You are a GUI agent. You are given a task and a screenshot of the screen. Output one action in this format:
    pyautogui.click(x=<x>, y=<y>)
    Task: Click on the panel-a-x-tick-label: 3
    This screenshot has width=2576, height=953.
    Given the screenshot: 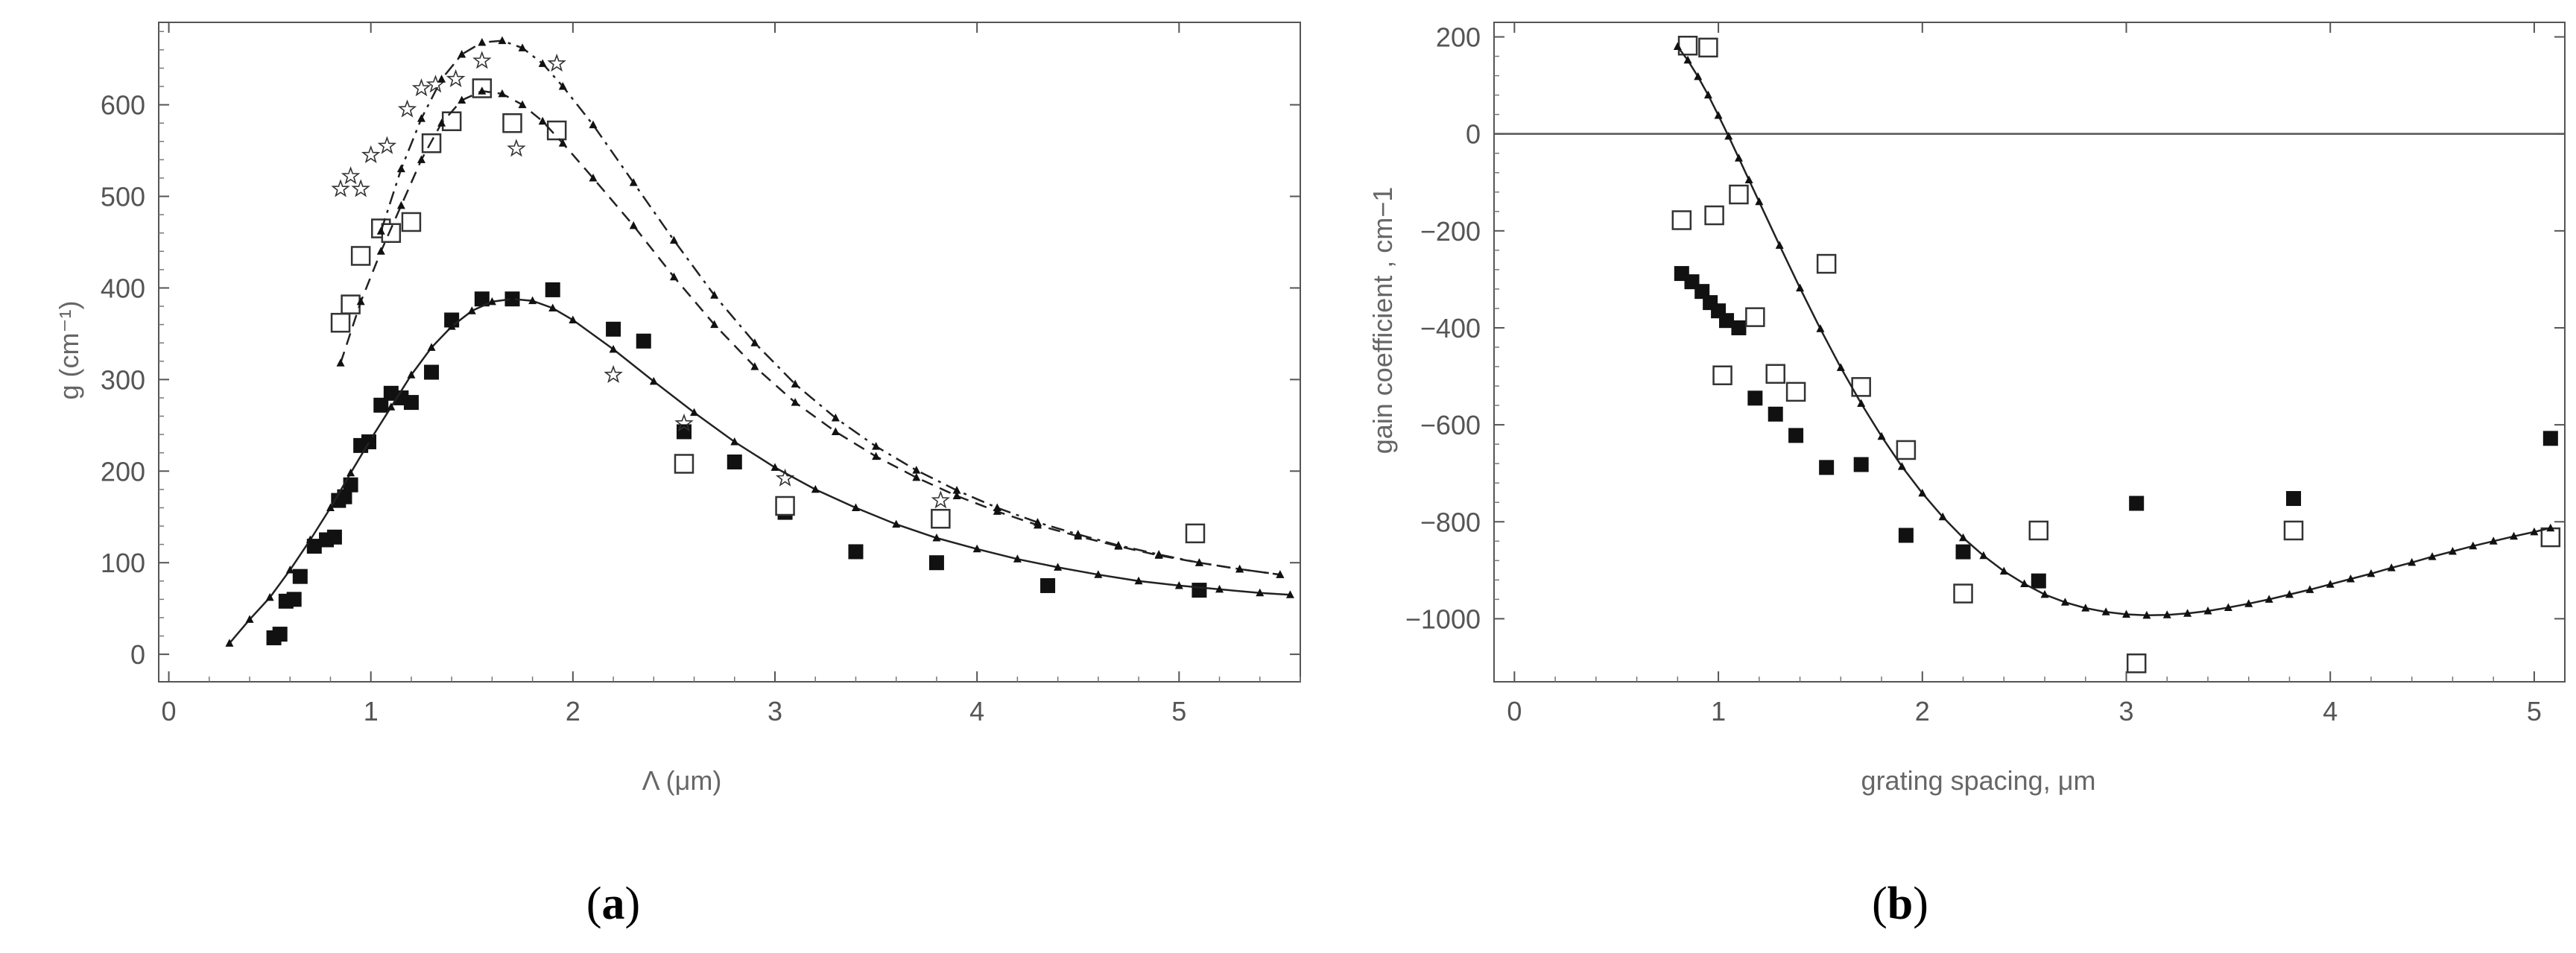 What is the action you would take?
    pyautogui.click(x=775, y=711)
    